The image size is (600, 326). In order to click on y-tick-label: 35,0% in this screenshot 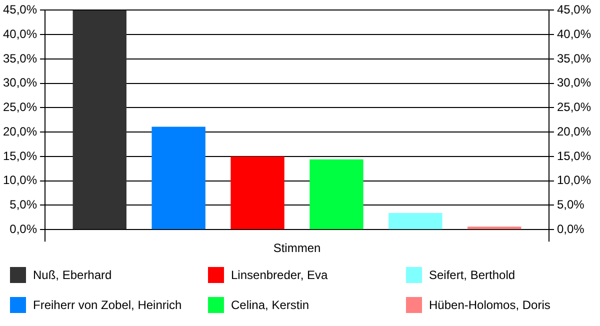, I will do `click(20, 58)`.